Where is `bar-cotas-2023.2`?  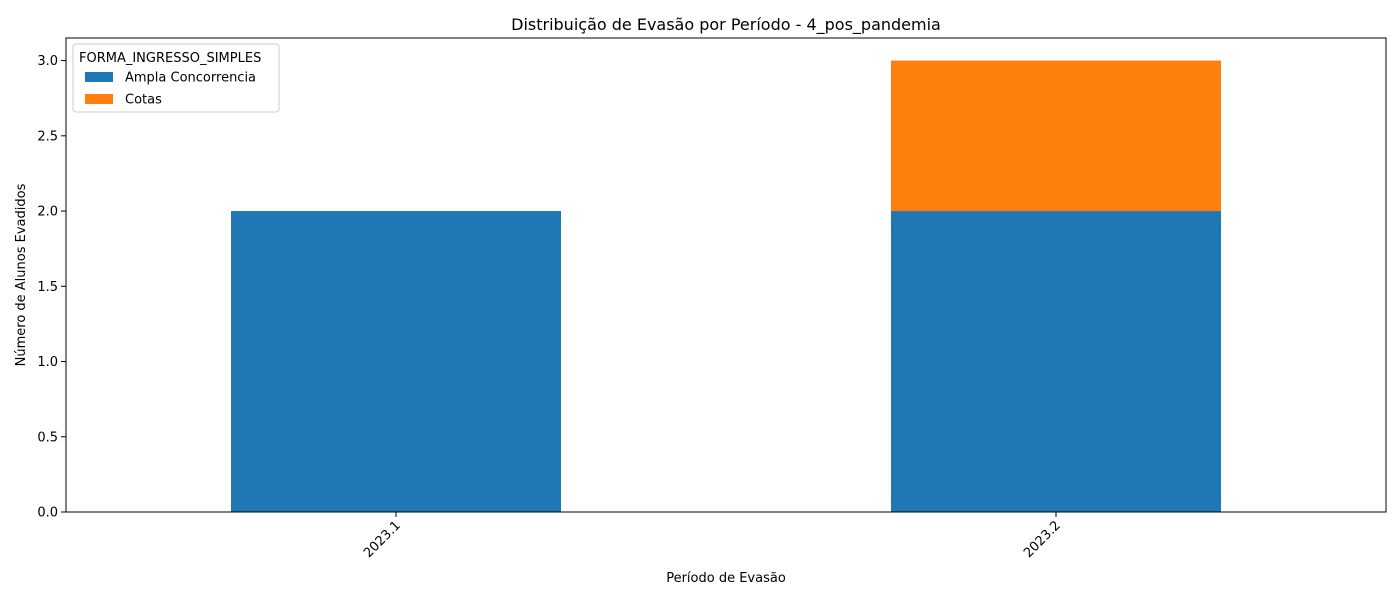
bar-cotas-2023.2 is located at coordinates (1056, 136).